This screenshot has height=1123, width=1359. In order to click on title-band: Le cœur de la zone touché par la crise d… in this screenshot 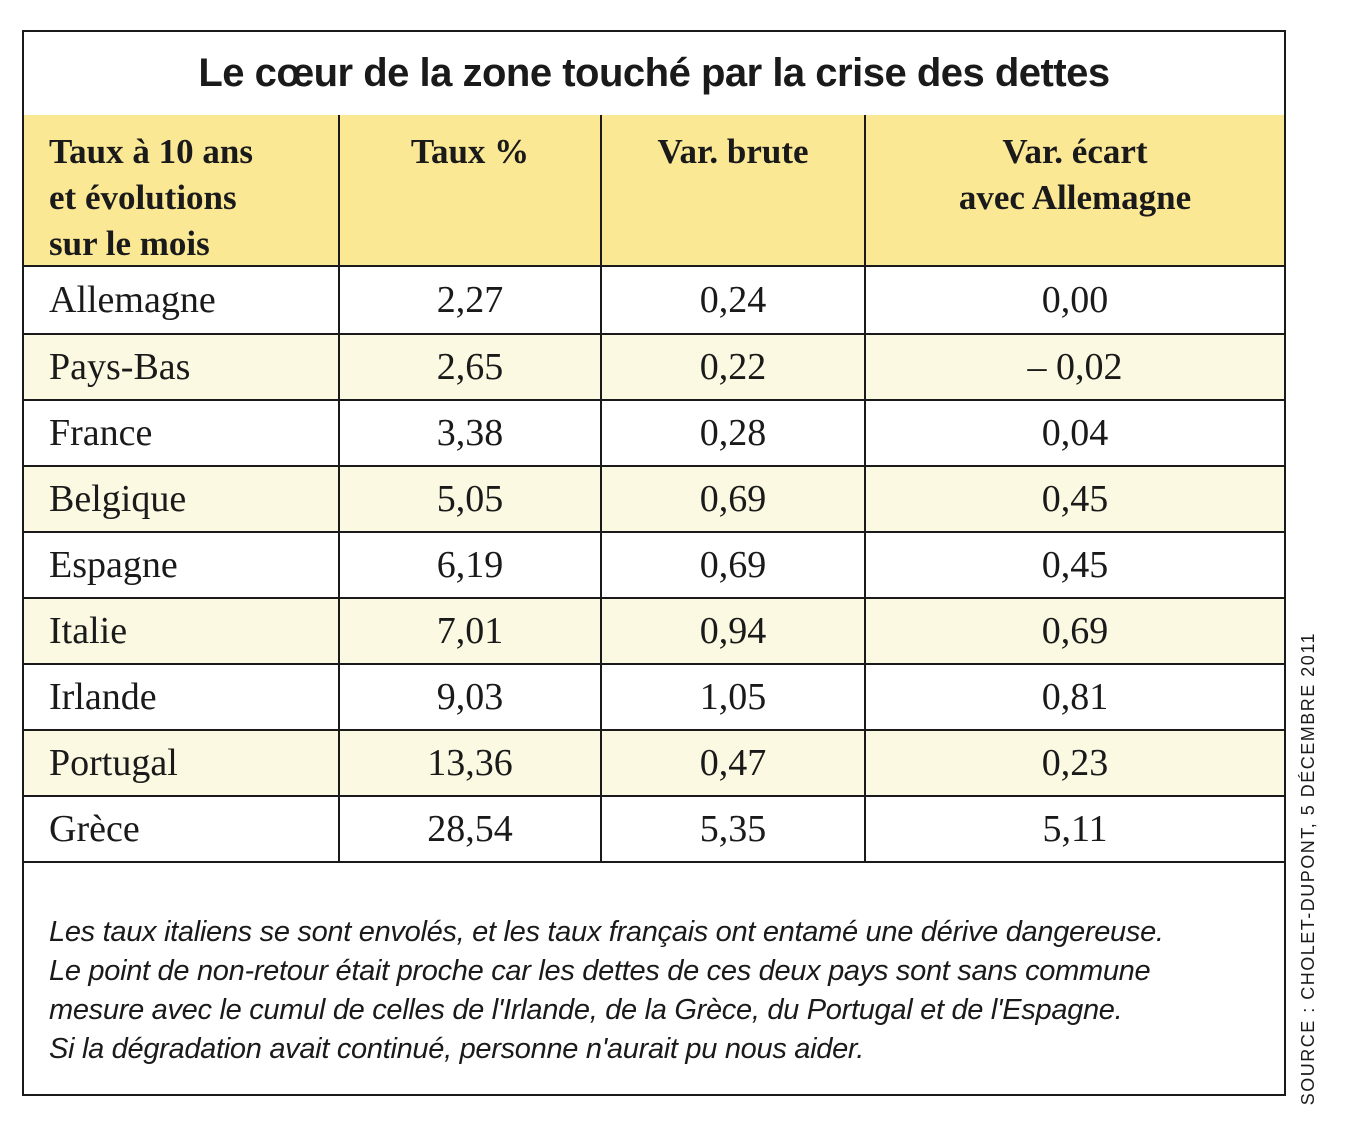, I will do `click(654, 73)`.